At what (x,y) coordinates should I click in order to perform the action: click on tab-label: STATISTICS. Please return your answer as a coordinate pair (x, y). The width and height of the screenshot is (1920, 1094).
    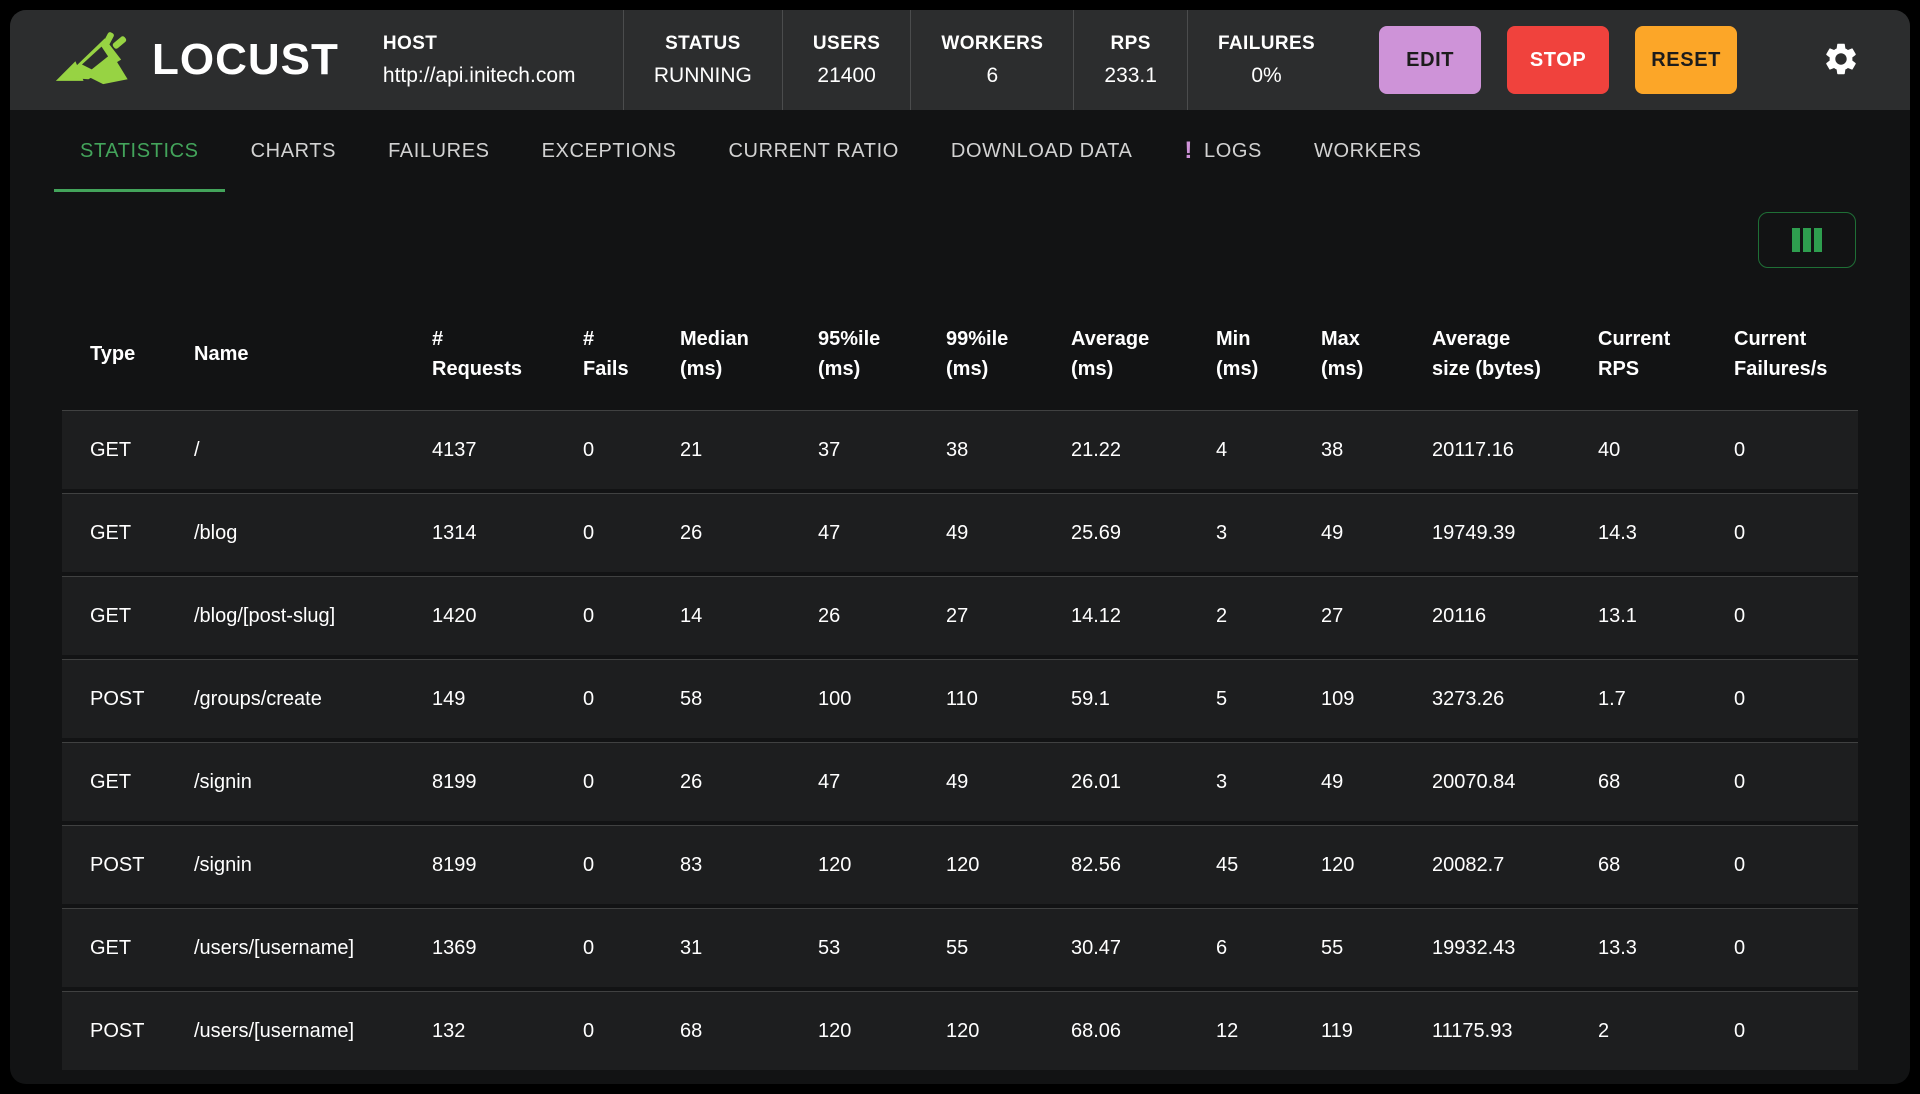
    Looking at the image, I should click on (139, 150).